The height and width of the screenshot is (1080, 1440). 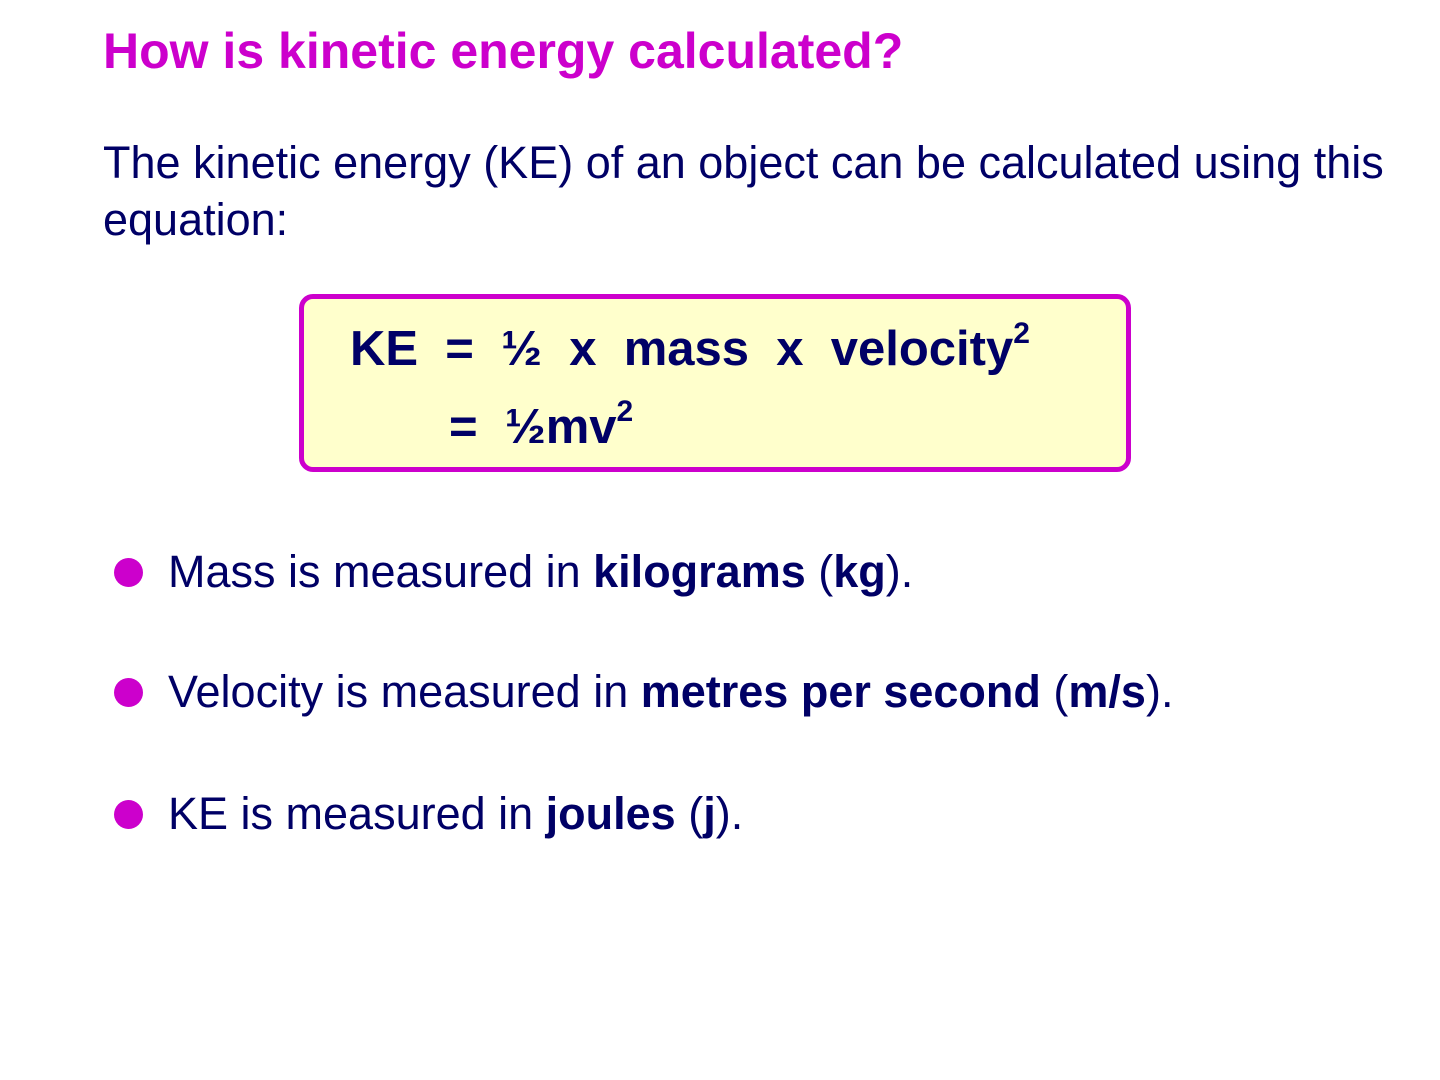 What do you see at coordinates (541, 571) in the screenshot?
I see `bullet-text: Mass is measured in kilograms (kg).` at bounding box center [541, 571].